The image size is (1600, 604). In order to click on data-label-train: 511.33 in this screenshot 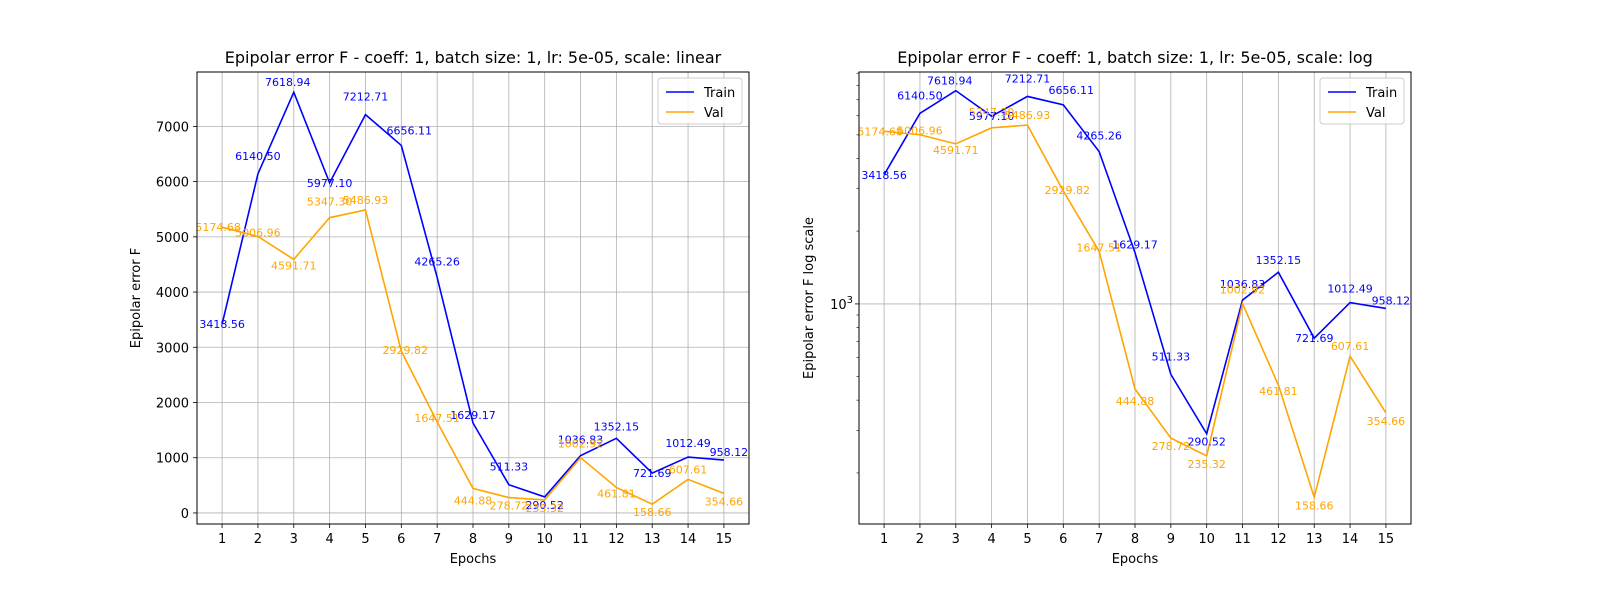, I will do `click(1171, 356)`.